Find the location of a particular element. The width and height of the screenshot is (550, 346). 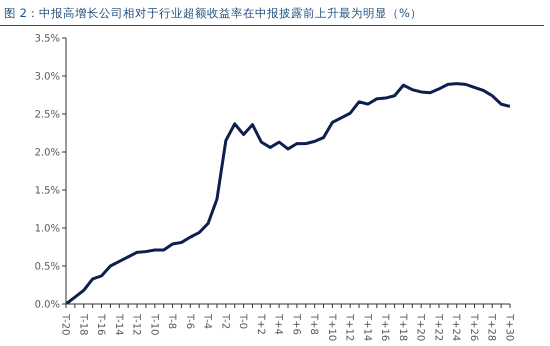

x-tick-label: T-10 is located at coordinates (154, 324).